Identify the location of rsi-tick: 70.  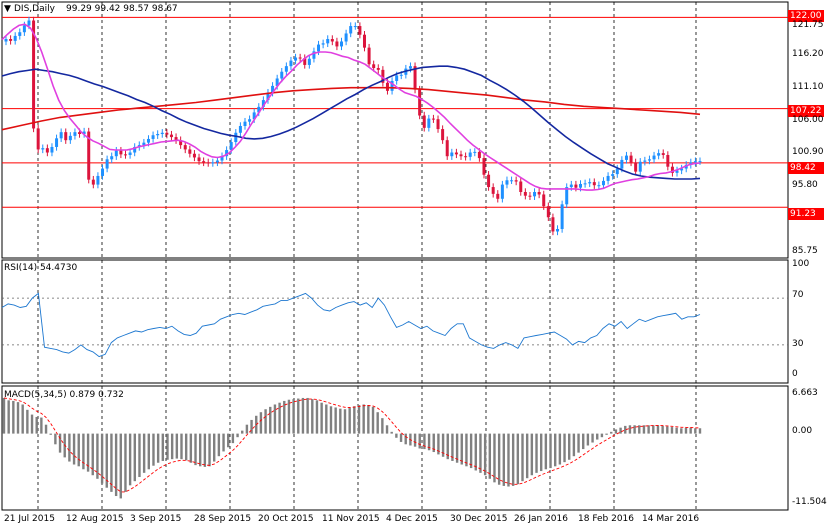
(798, 295).